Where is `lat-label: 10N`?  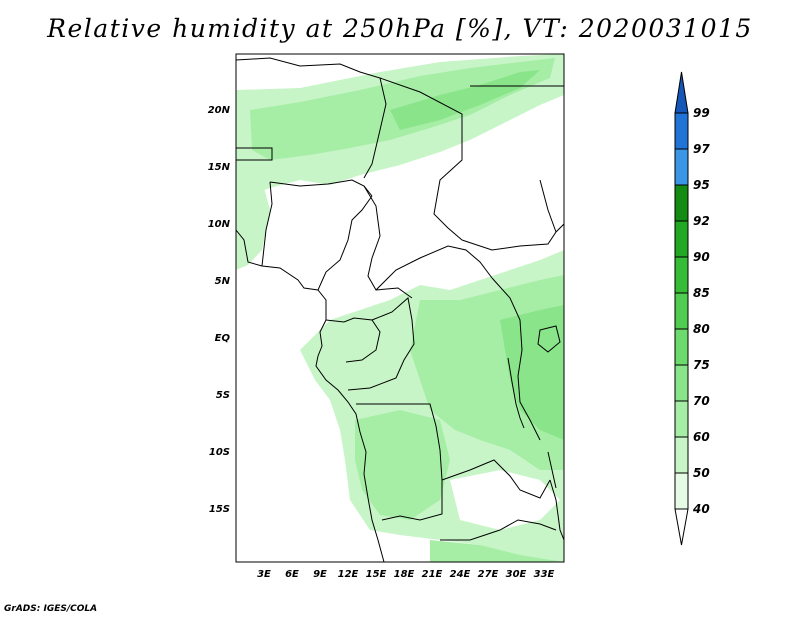 lat-label: 10N is located at coordinates (219, 224).